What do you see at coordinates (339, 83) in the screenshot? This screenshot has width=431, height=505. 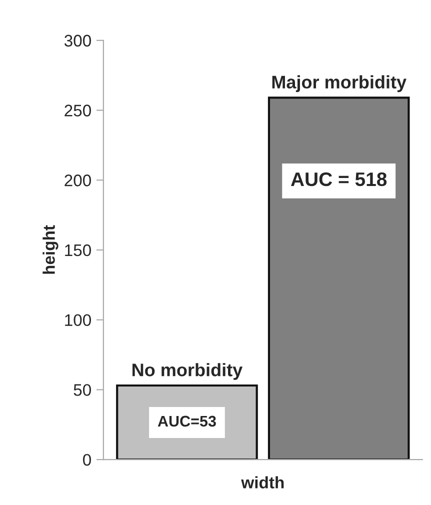 I see `x-tick-label: Major morbidity` at bounding box center [339, 83].